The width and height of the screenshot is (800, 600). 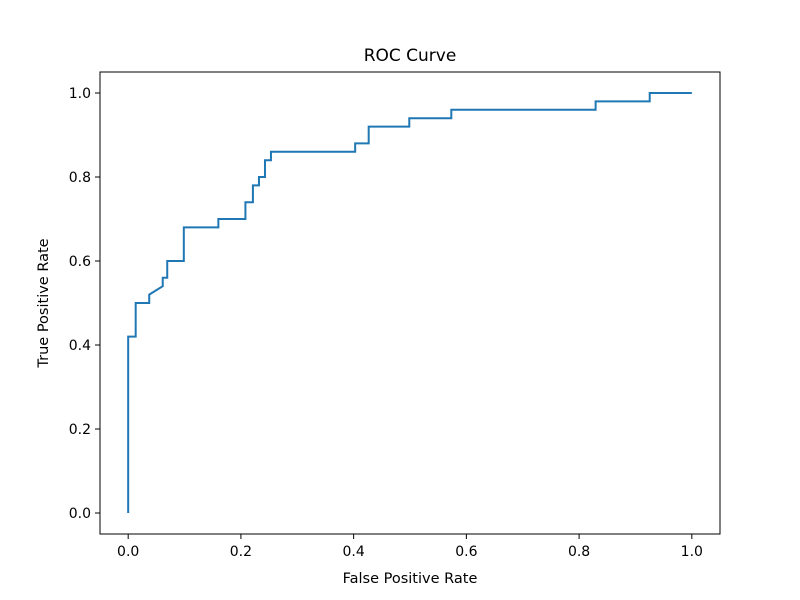 What do you see at coordinates (579, 552) in the screenshot?
I see `x-tick-label: 0.8` at bounding box center [579, 552].